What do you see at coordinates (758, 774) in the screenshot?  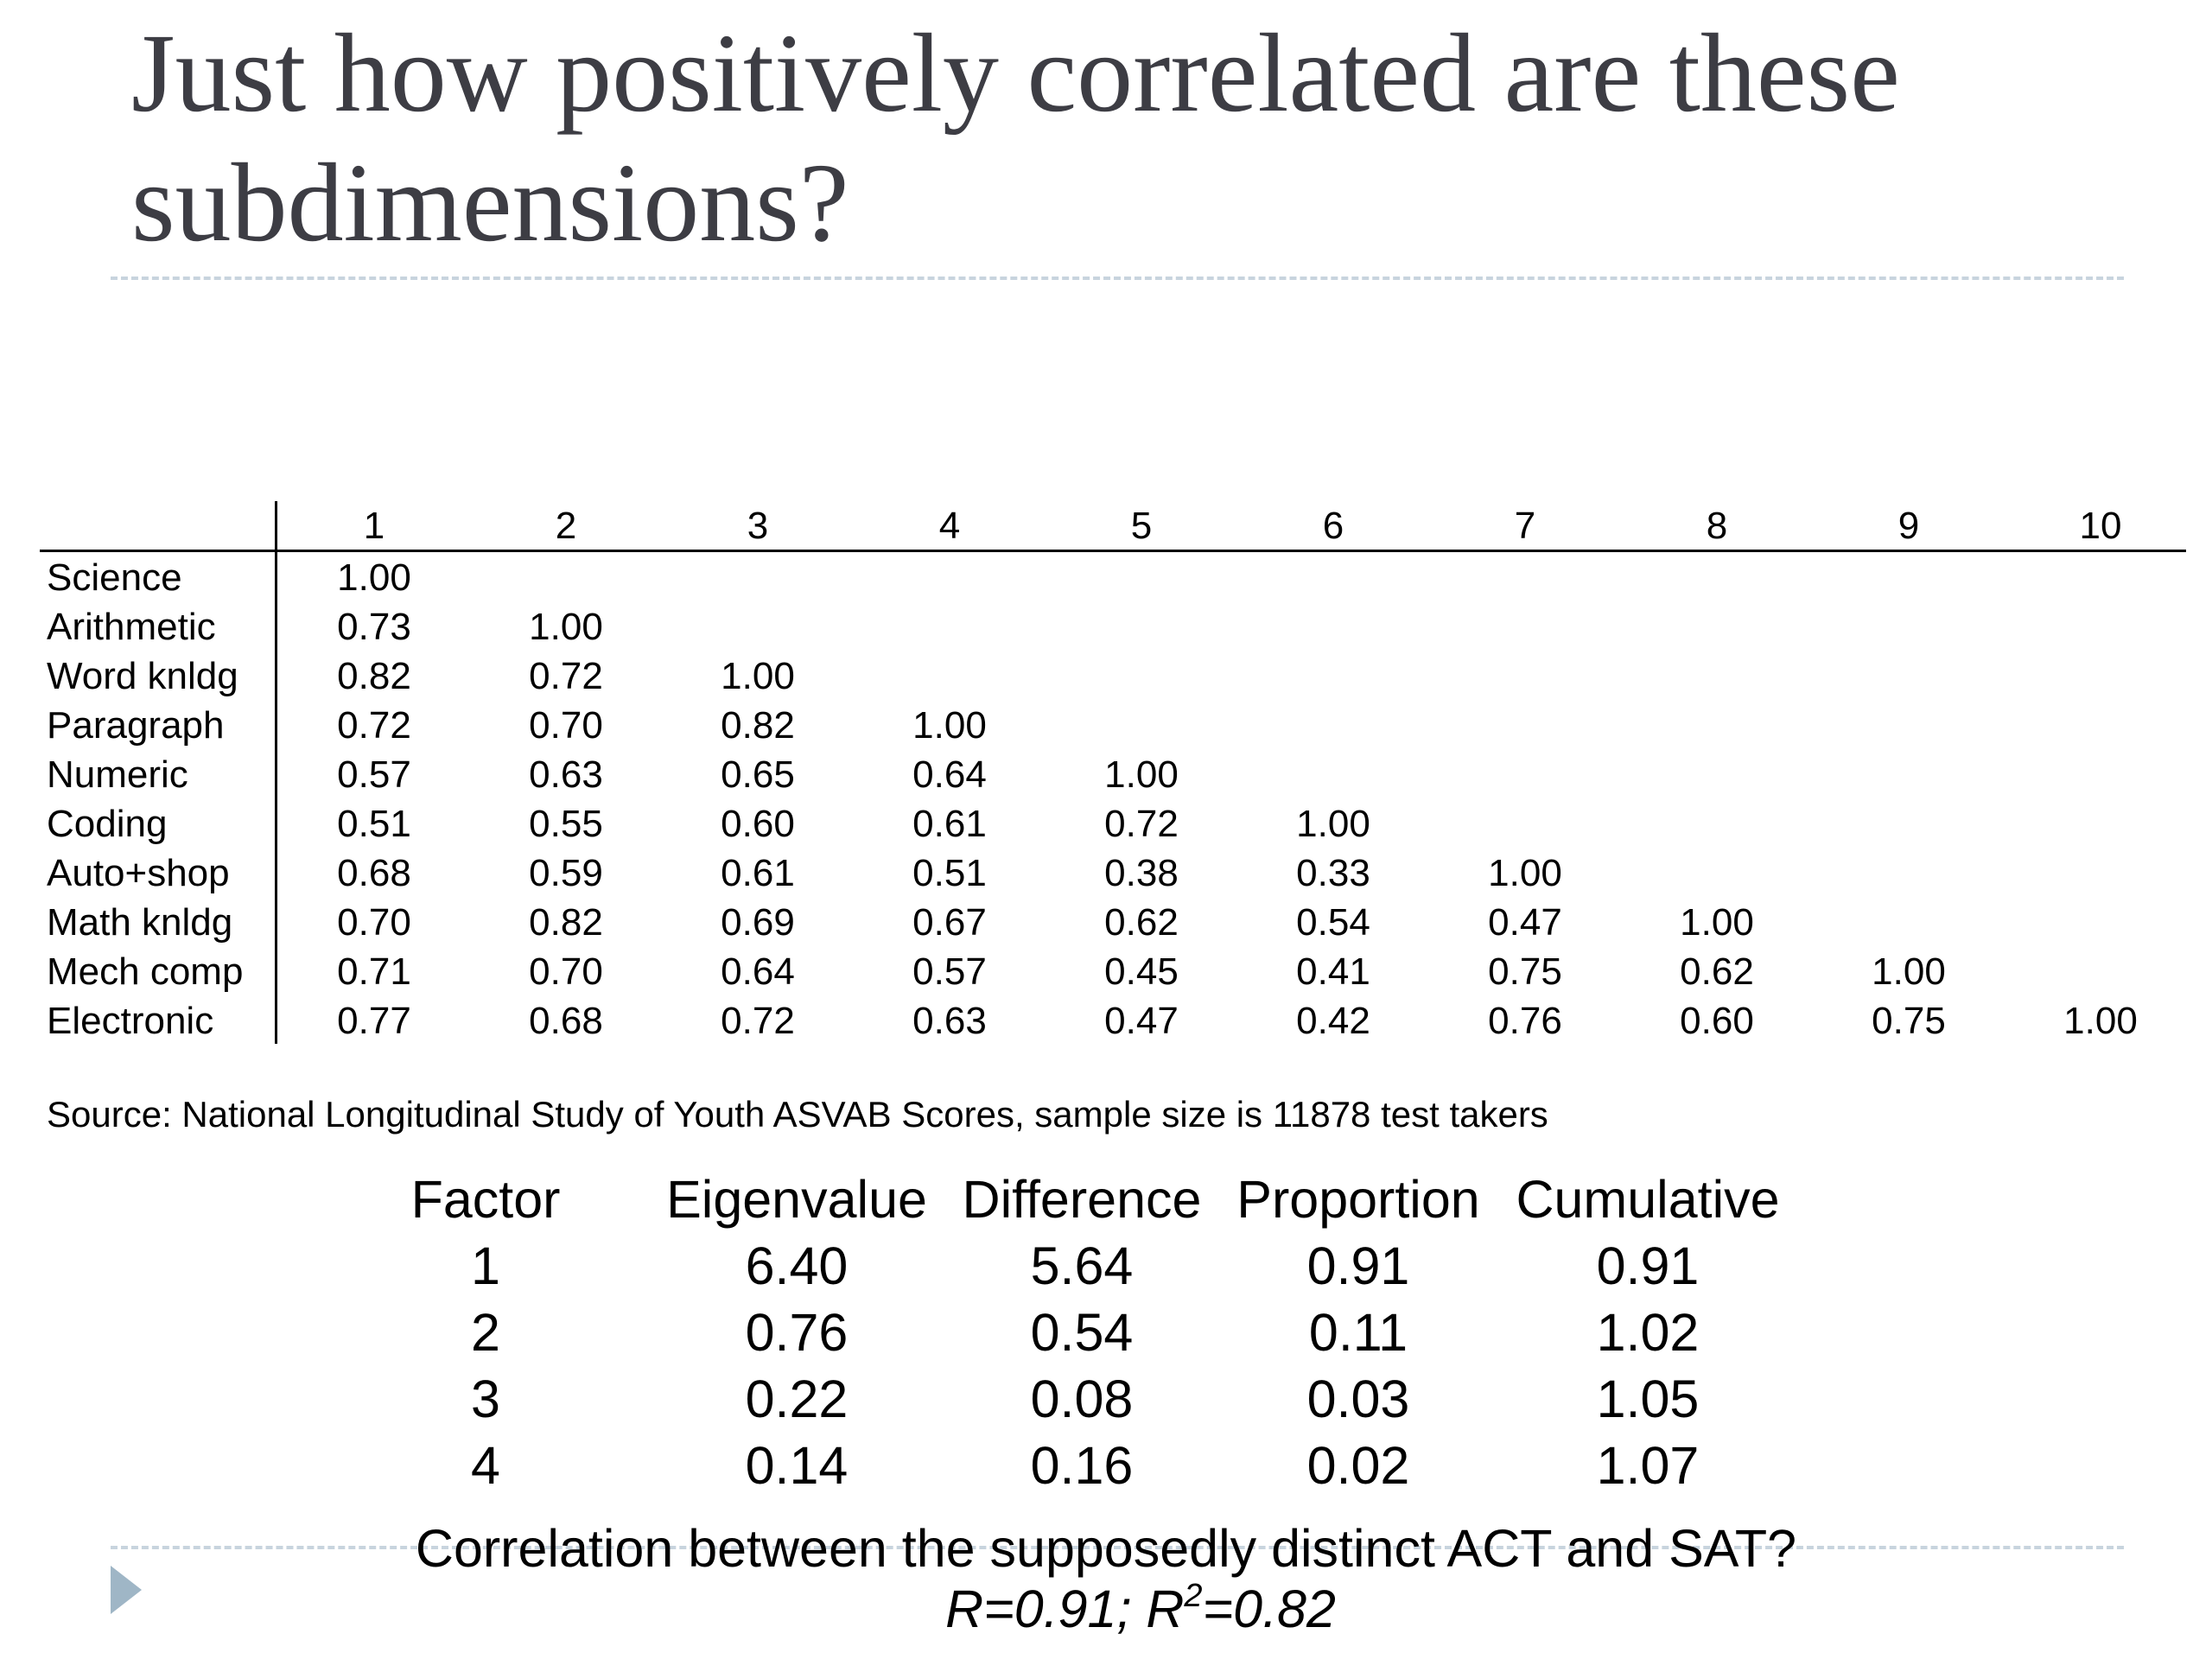 I see `matrix-cell: 0.65` at bounding box center [758, 774].